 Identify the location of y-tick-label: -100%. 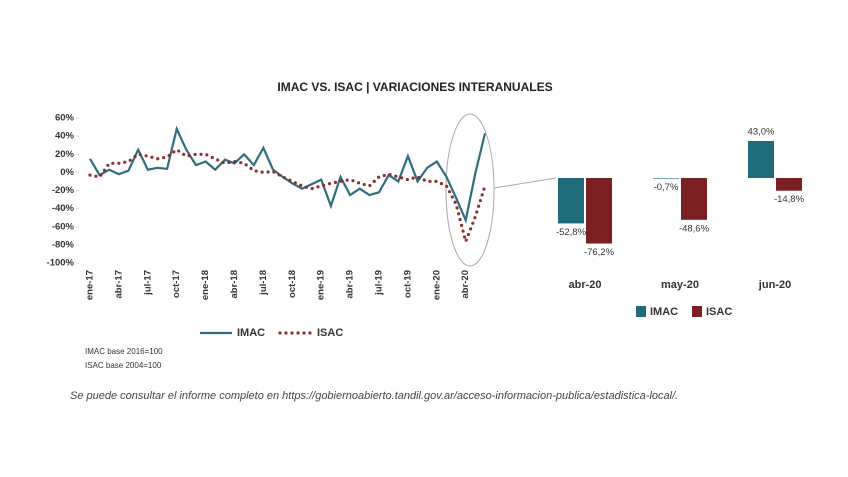
(61, 263).